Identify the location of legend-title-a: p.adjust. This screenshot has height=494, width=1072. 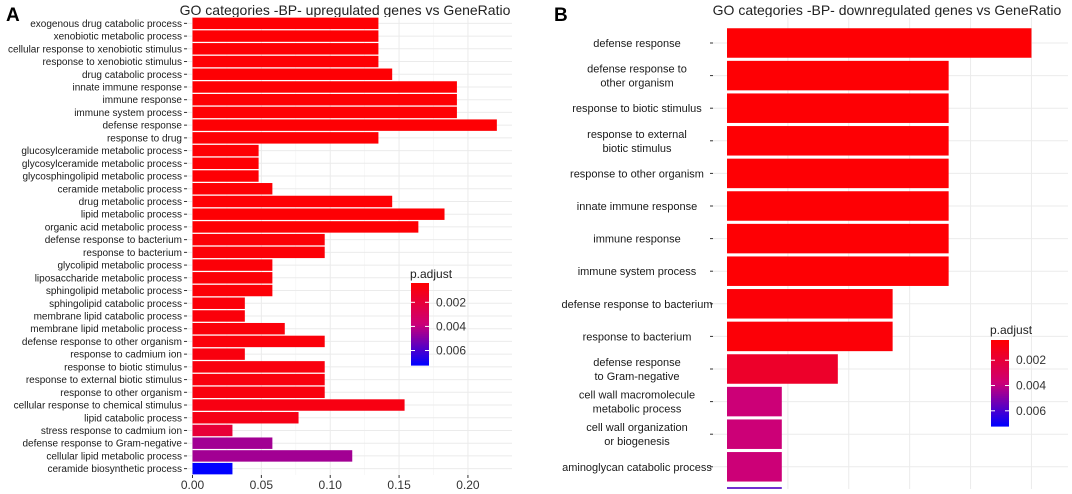
(431, 274).